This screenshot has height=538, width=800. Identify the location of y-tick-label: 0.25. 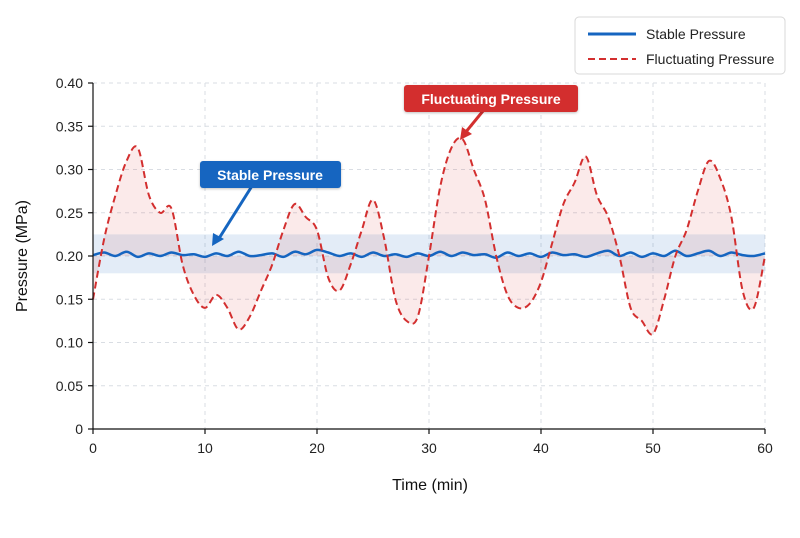
(69, 213).